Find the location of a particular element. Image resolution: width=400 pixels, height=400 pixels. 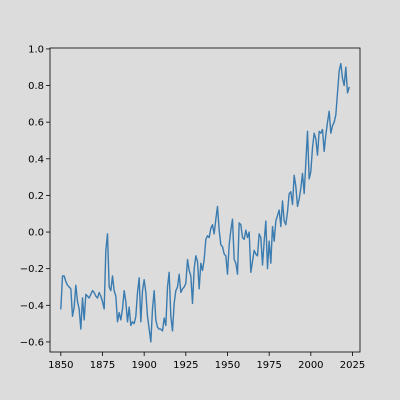

x-axis: 1850 1875 1900 1925 1950 1975 2000 2025 is located at coordinates (206, 361).